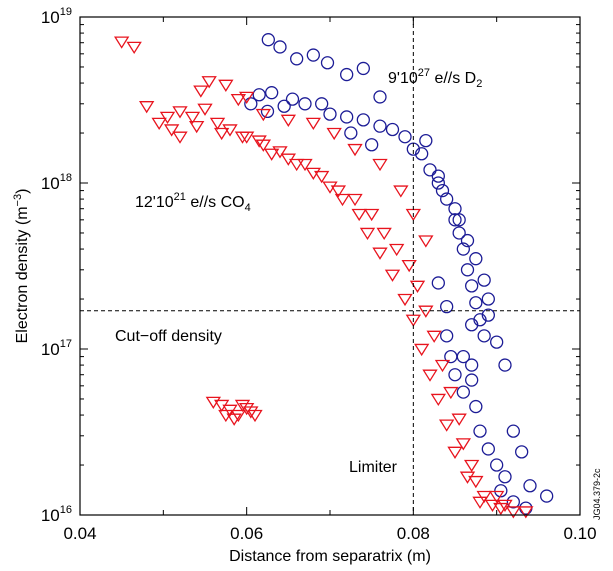 Image resolution: width=613 pixels, height=571 pixels. Describe the element at coordinates (168, 336) in the screenshot. I see `annotation-cutoff-density: Cut−off density` at that location.